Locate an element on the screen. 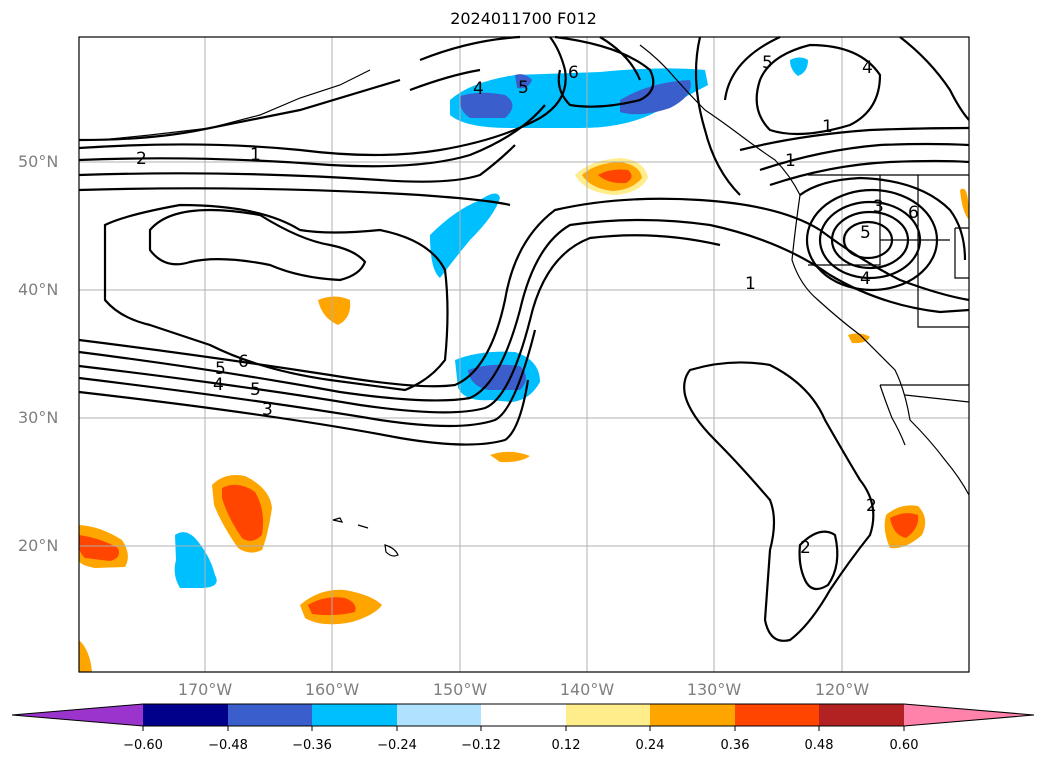 This screenshot has width=1047, height=765. lat-label: 40°N is located at coordinates (38, 289).